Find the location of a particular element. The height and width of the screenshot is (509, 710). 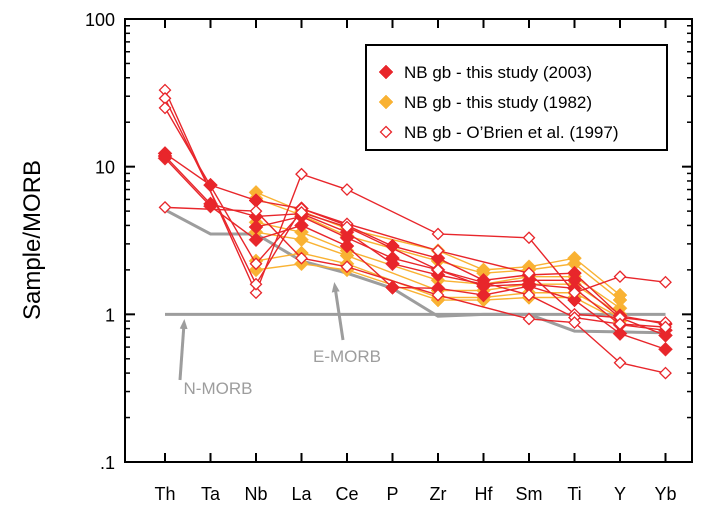

nb-gb-this-study-1982-series-5-line is located at coordinates (438, 285).